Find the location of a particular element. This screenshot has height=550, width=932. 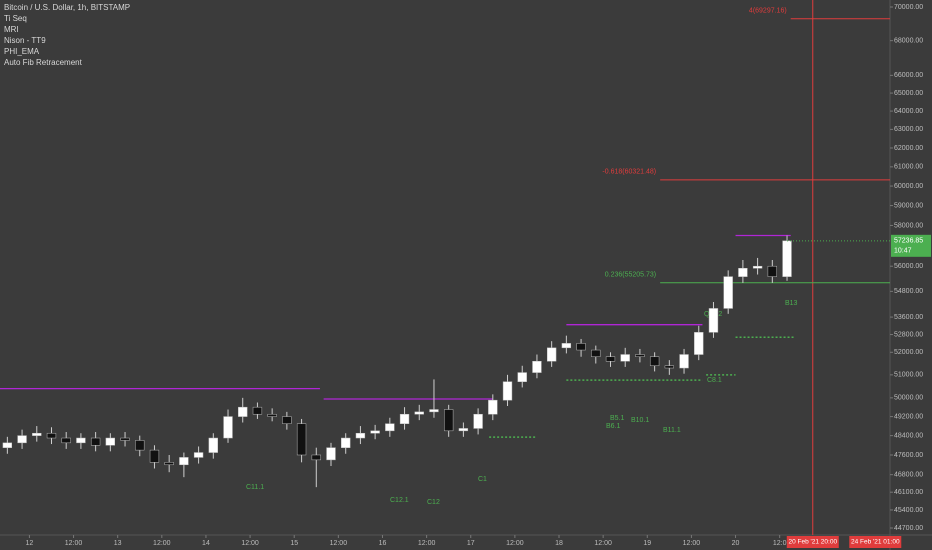

indicator-name: PHI_EMA is located at coordinates (22, 51).